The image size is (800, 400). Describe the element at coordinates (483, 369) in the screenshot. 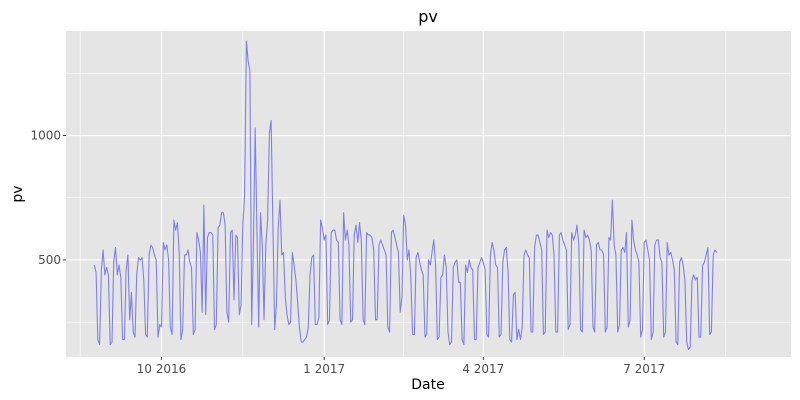

I see `x-tick-label: 4 2017` at that location.